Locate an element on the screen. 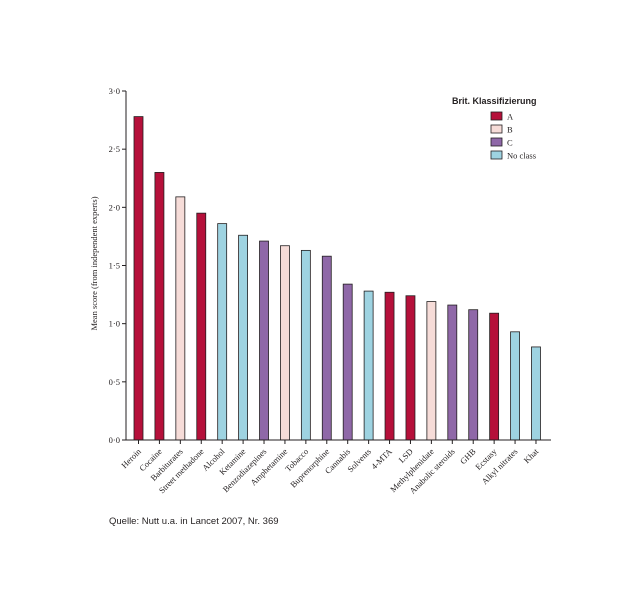  y-axis: 0·0 0·5 1·0 1·5 2·0 2·5 3·0 is located at coordinates (118, 265).